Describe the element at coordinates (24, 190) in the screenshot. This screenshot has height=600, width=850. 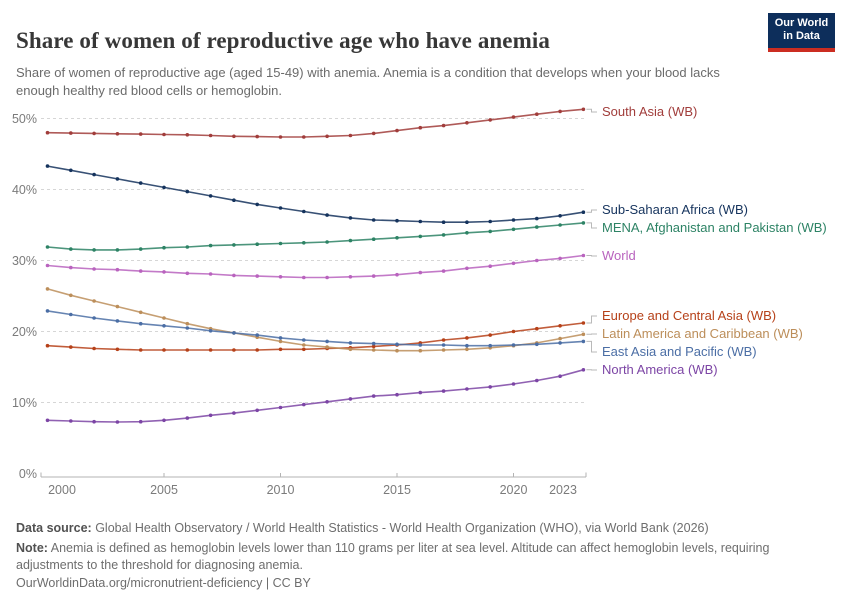
I see `y-tick-label-40: 40%` at that location.